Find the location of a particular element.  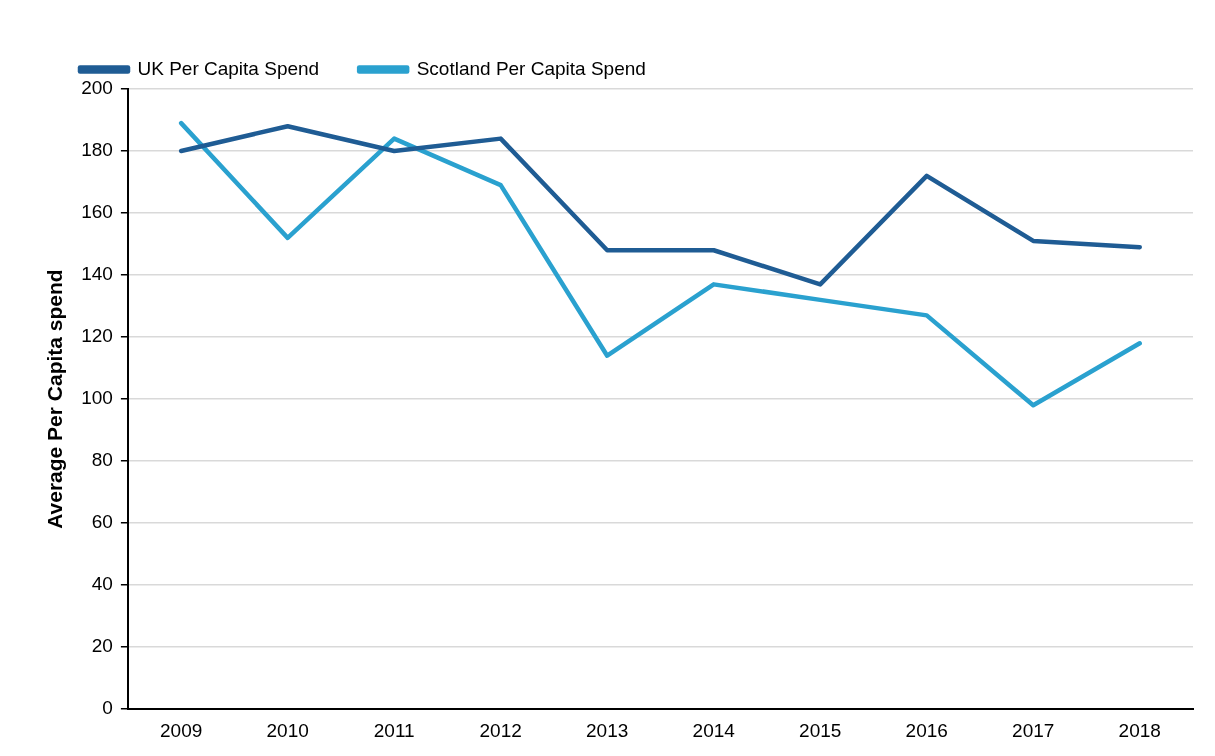

x-tick-label: 2018 is located at coordinates (1139, 730).